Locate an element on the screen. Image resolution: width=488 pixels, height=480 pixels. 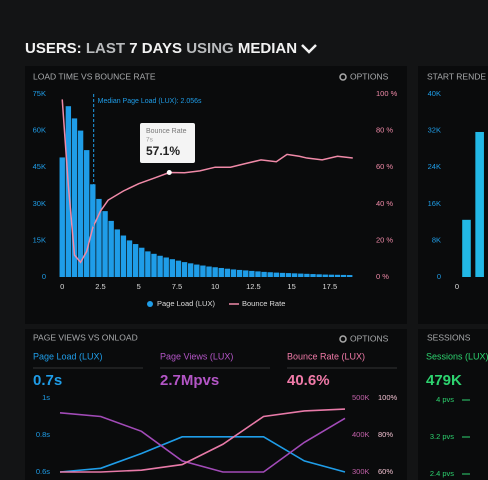
header-word: USING is located at coordinates (210, 48).